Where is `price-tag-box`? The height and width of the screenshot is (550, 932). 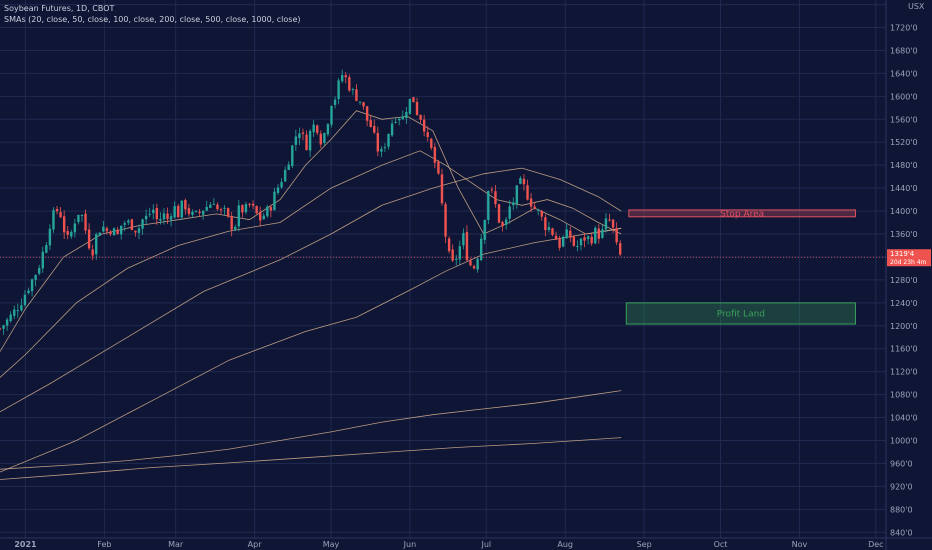
price-tag-box is located at coordinates (909, 258).